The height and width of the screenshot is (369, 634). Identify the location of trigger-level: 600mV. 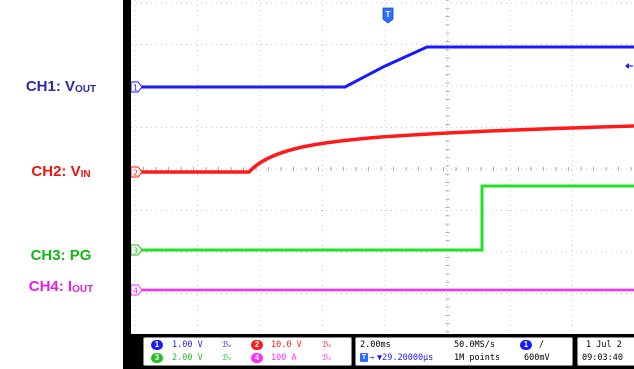
(537, 358).